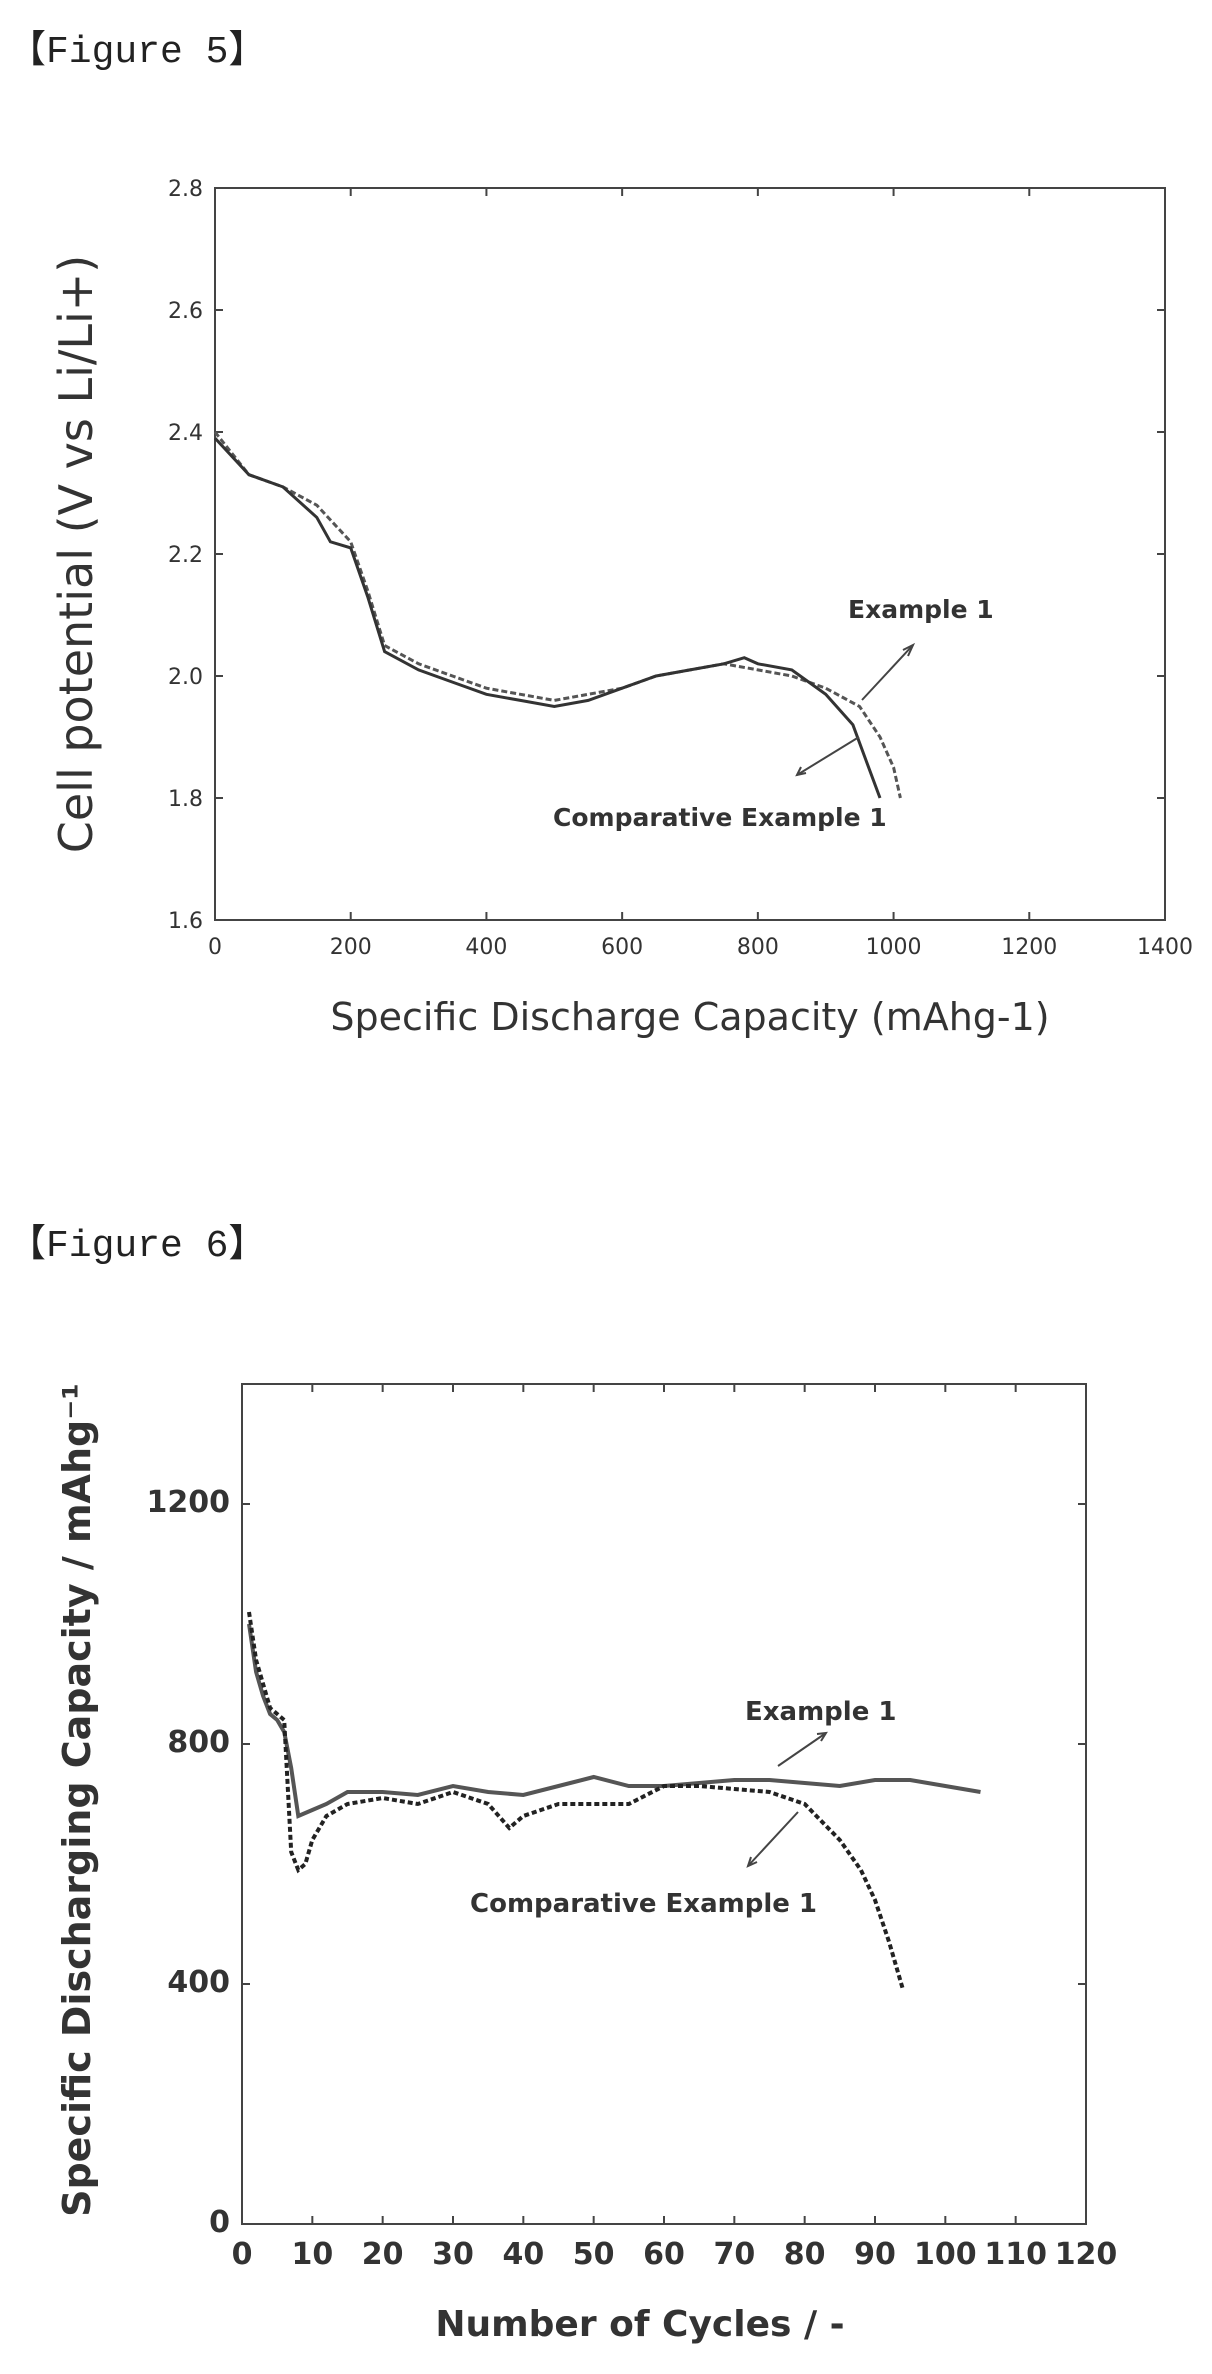 Image resolution: width=1212 pixels, height=2374 pixels. I want to click on x-tick-label: 1400, so click(1165, 947).